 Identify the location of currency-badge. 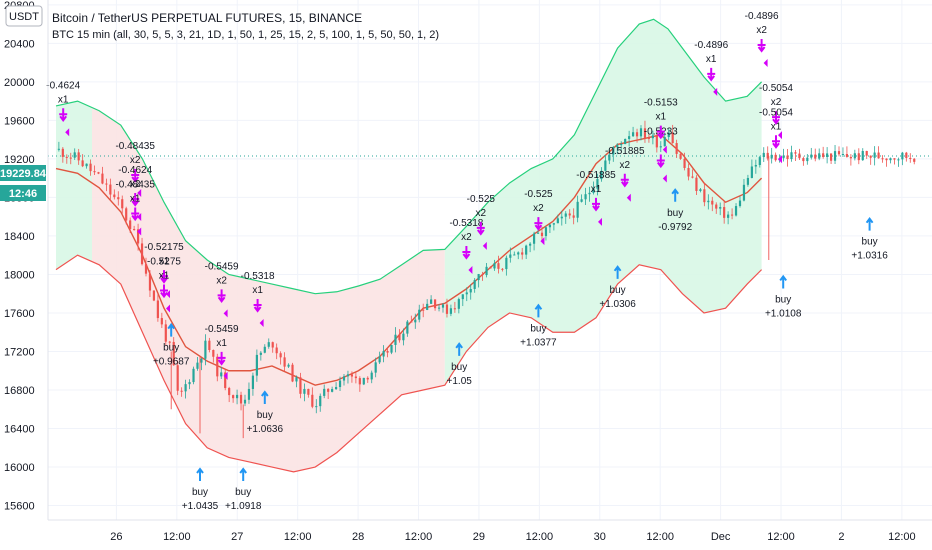
(24, 16).